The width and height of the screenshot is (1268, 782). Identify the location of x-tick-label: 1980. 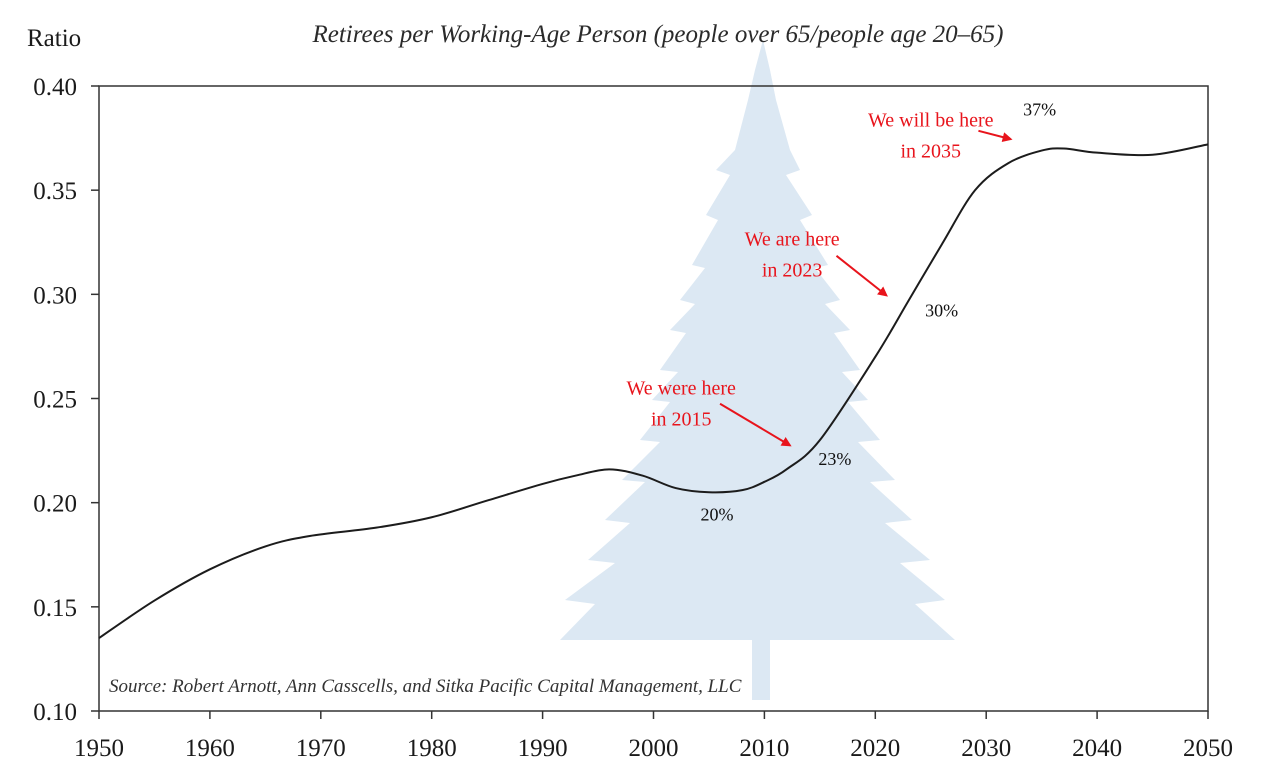
(432, 748).